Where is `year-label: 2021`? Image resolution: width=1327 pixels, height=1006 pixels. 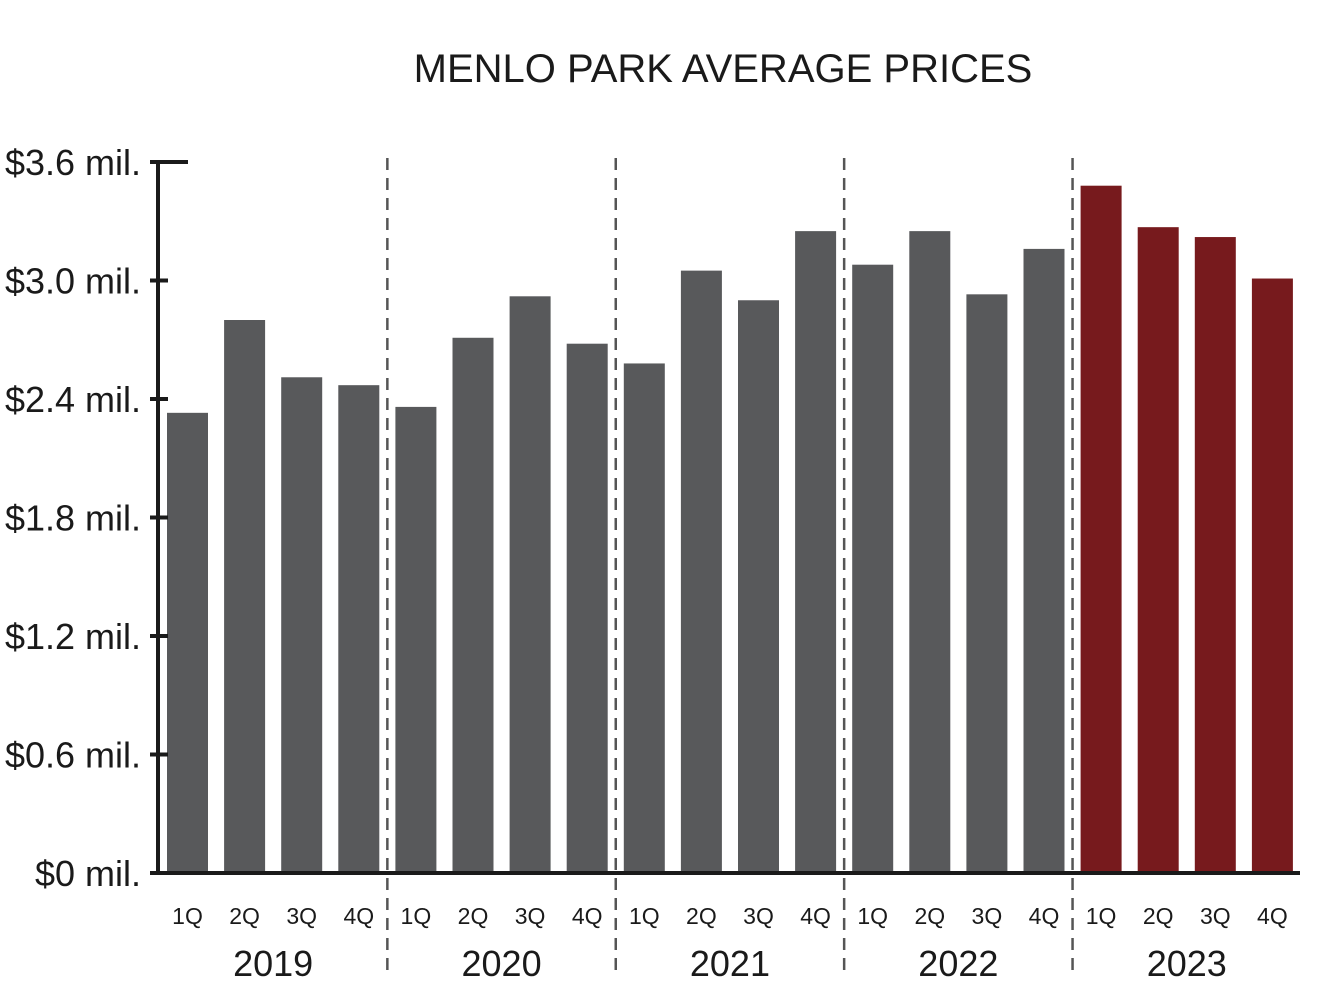 year-label: 2021 is located at coordinates (730, 963).